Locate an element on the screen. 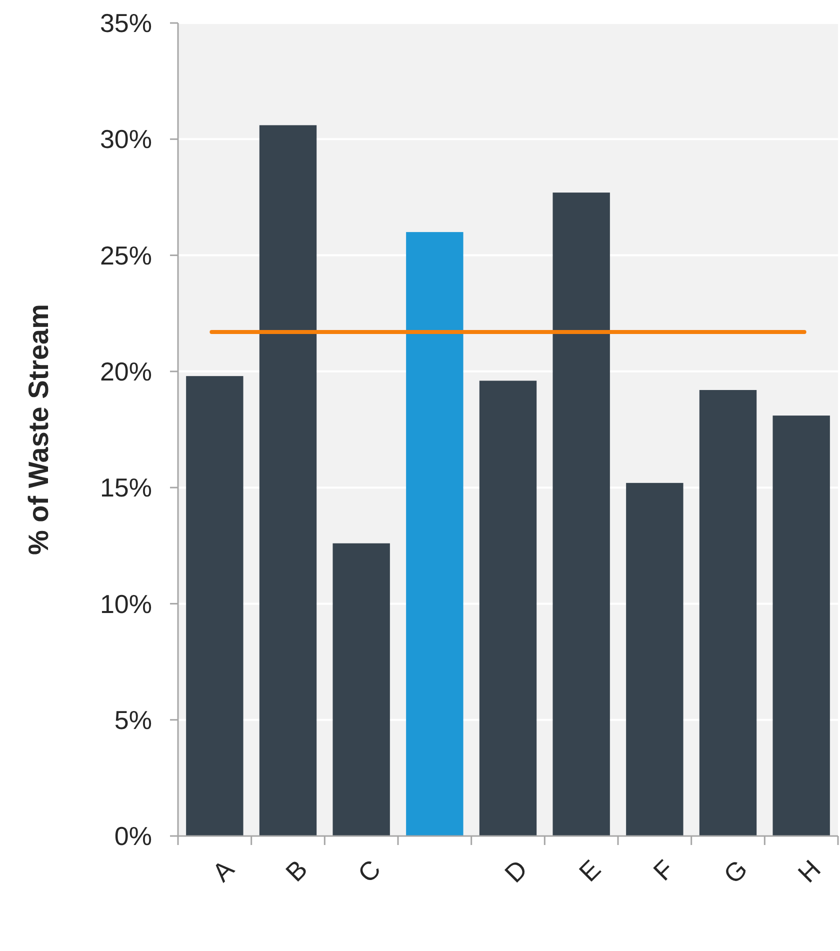 This screenshot has height=951, width=840. y-tick-label: 0% is located at coordinates (133, 836).